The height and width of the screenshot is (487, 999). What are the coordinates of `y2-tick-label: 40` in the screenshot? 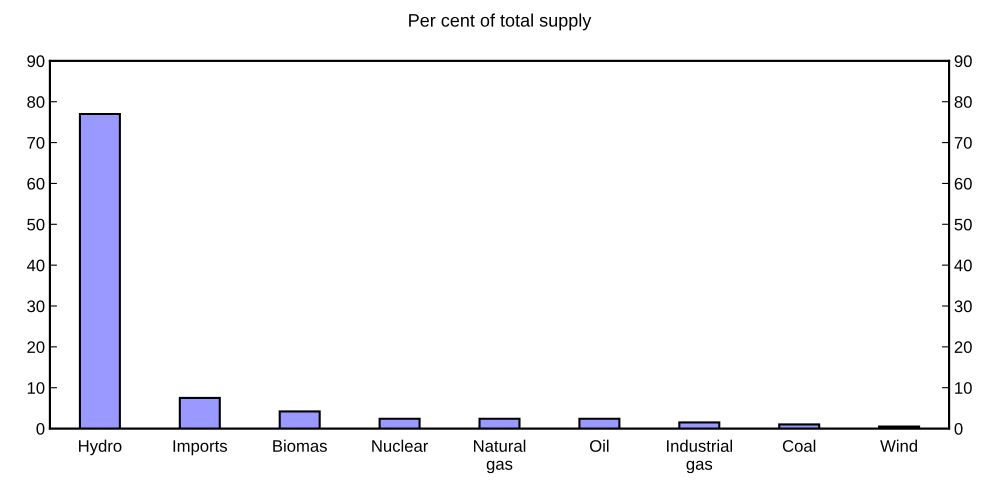 It's located at (963, 266).